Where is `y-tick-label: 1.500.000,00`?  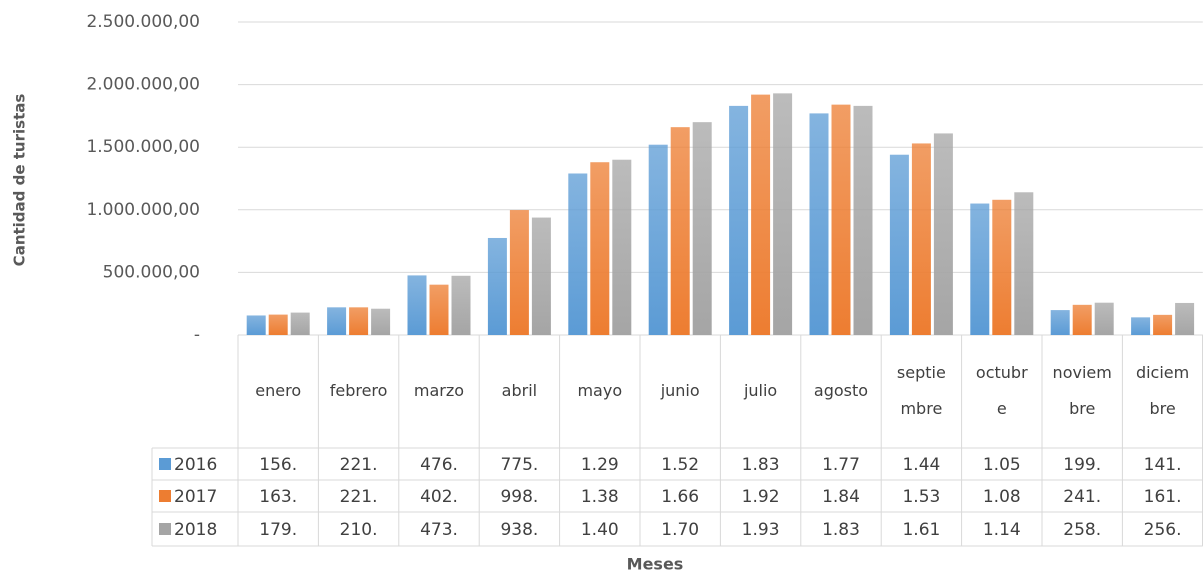 y-tick-label: 1.500.000,00 is located at coordinates (143, 147).